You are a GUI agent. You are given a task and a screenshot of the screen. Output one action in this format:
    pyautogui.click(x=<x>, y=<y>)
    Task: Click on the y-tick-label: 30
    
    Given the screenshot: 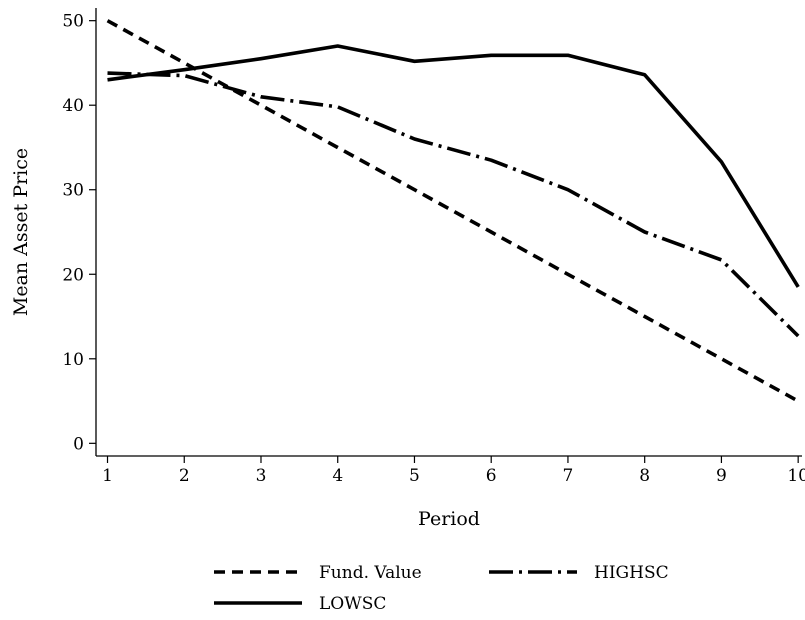 What is the action you would take?
    pyautogui.click(x=73, y=191)
    